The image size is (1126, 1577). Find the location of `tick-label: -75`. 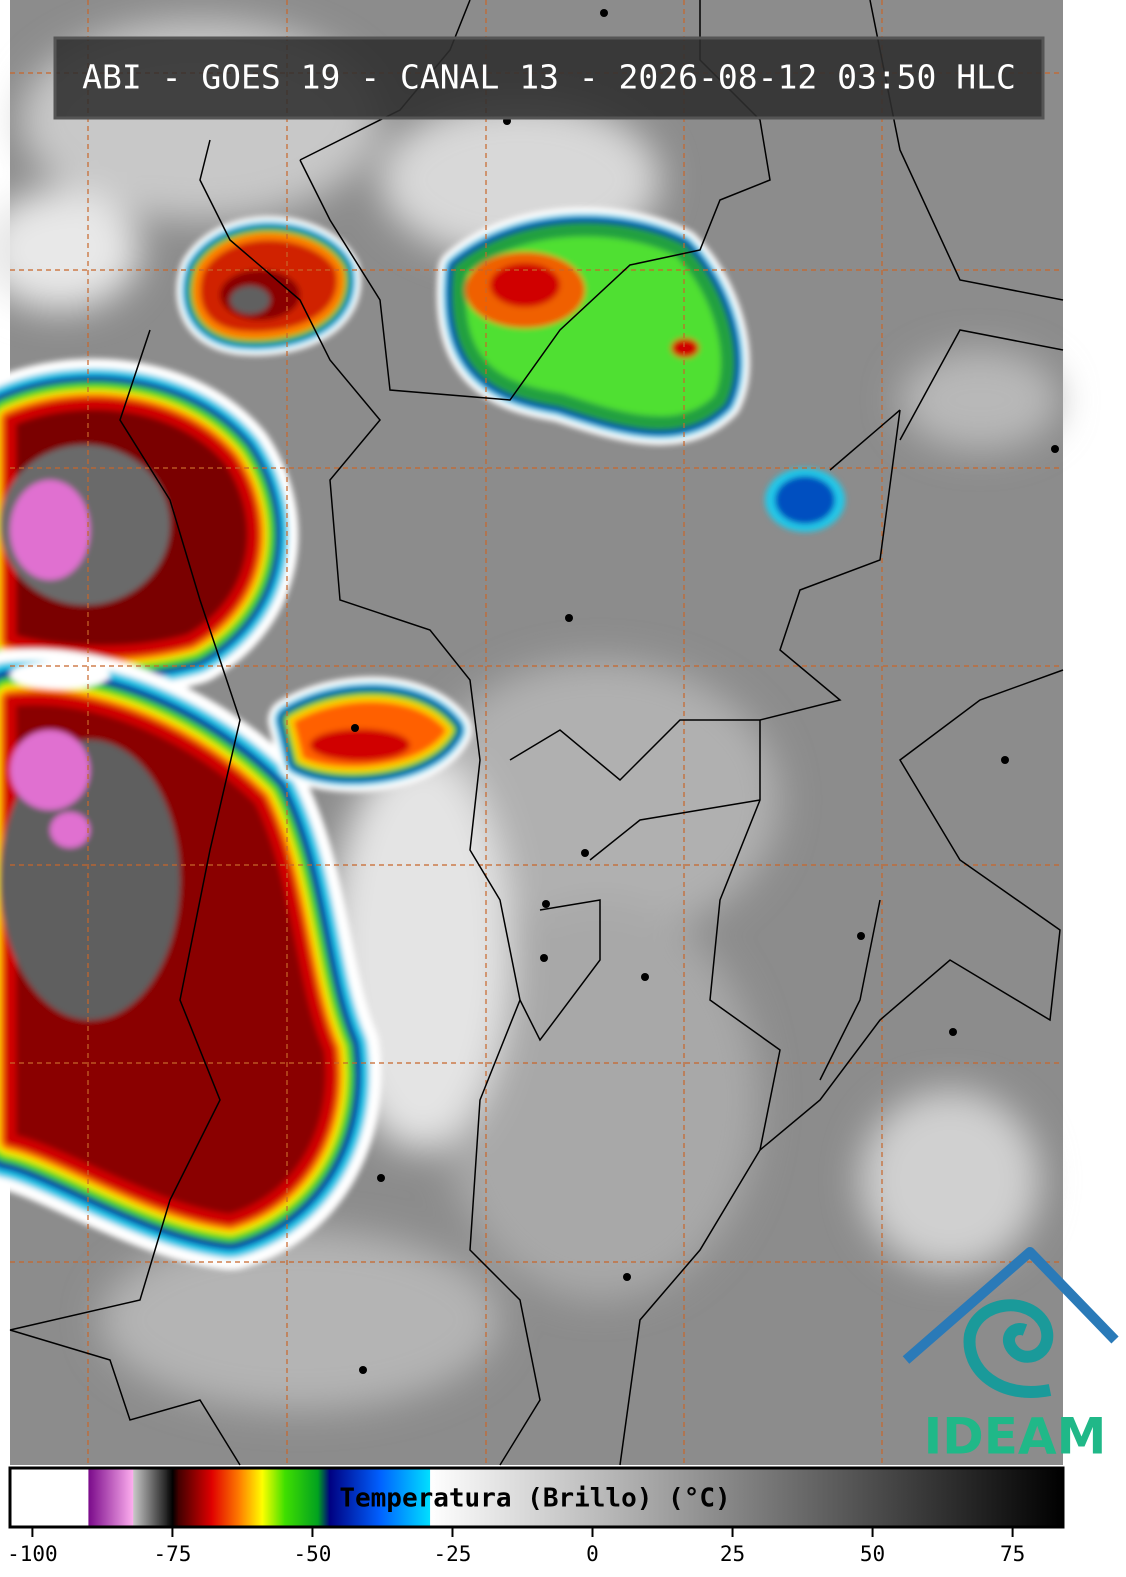

tick-label: -75 is located at coordinates (172, 1554).